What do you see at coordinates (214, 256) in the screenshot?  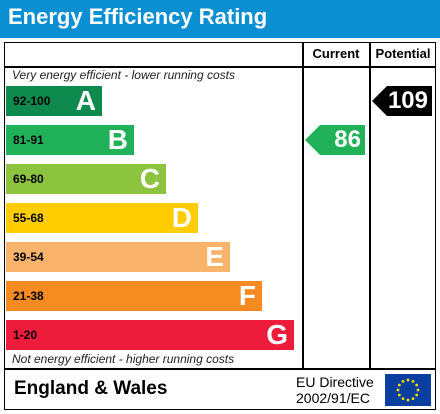 I see `band-letter: E` at bounding box center [214, 256].